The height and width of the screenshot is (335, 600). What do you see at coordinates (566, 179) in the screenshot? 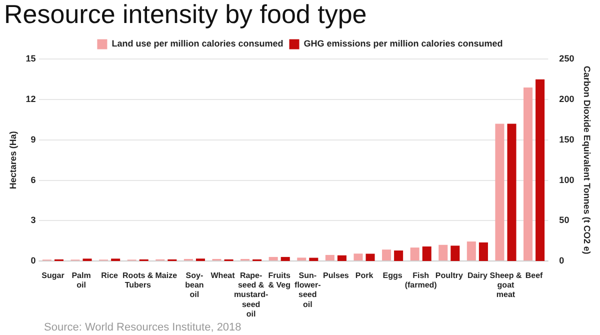
I see `y2-tick-label: 100` at bounding box center [566, 179].